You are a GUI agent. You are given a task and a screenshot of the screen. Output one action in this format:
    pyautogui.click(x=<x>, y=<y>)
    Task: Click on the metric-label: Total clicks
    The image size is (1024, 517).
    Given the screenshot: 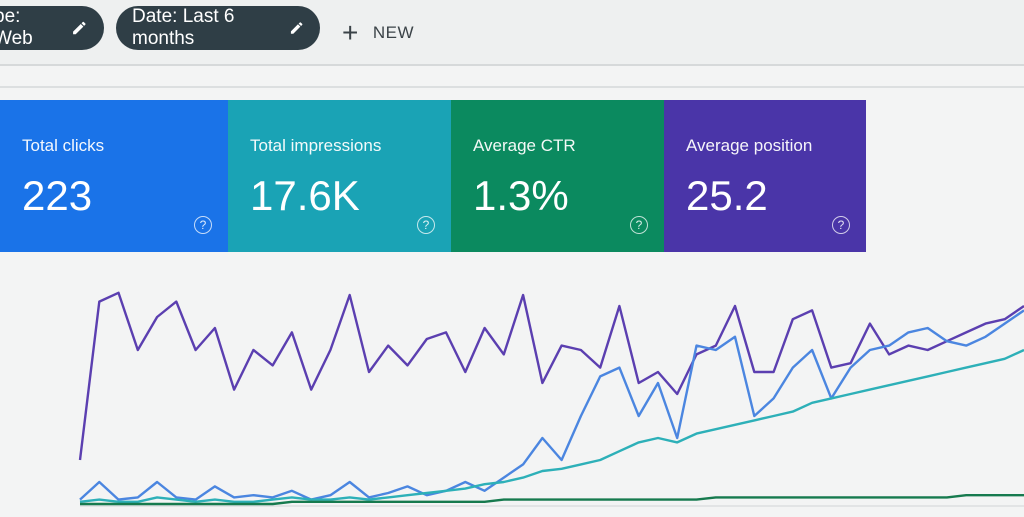 What is the action you would take?
    pyautogui.click(x=63, y=145)
    